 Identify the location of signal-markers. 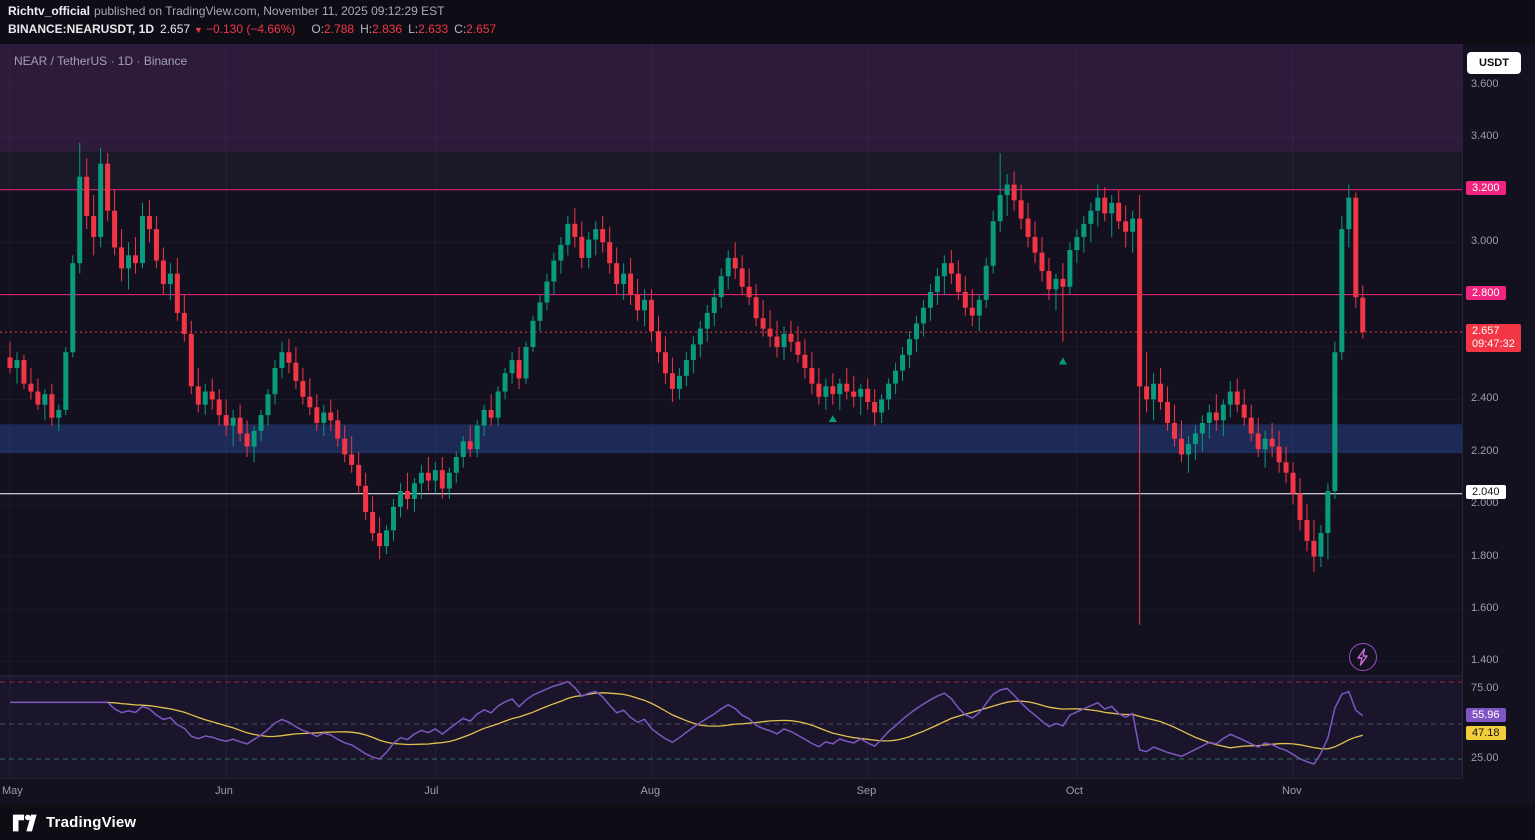
(947, 390).